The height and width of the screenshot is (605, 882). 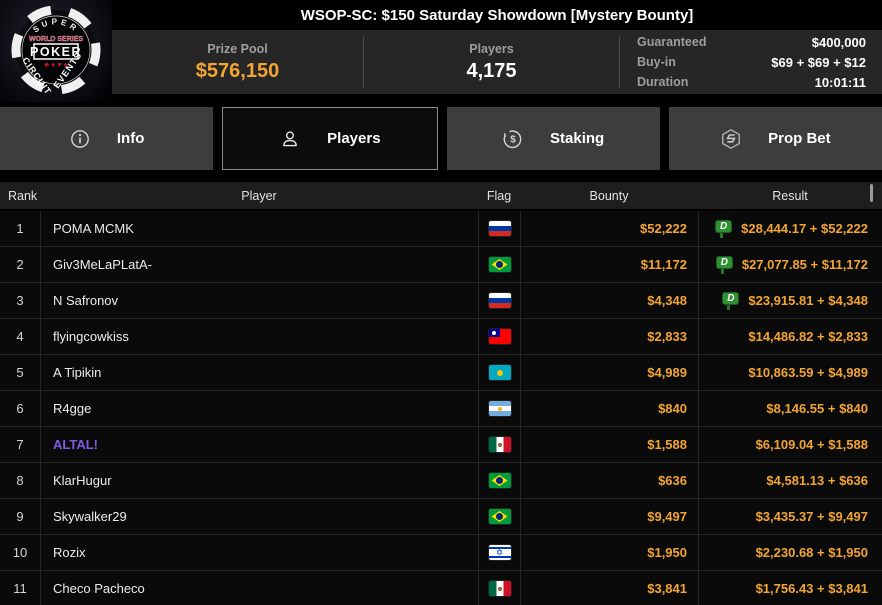 I want to click on column-header-flag: Flag, so click(x=499, y=195).